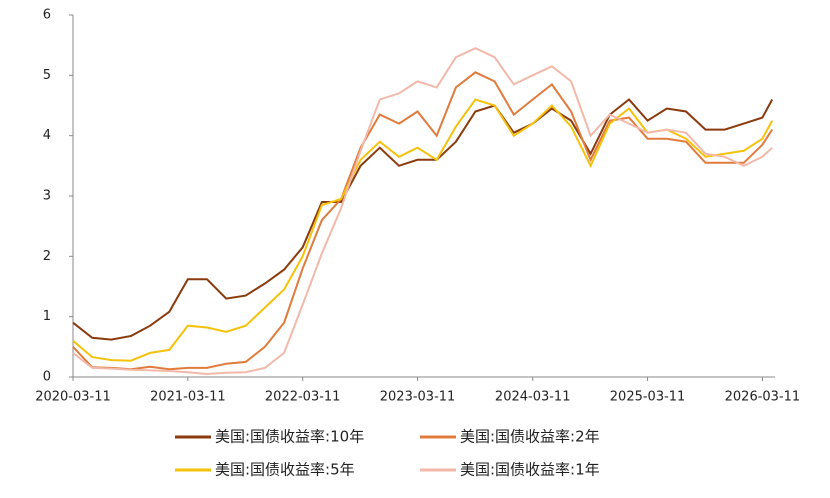 The width and height of the screenshot is (830, 498). Describe the element at coordinates (303, 397) in the screenshot. I see `x-tick-label: 2022-03-11` at that location.